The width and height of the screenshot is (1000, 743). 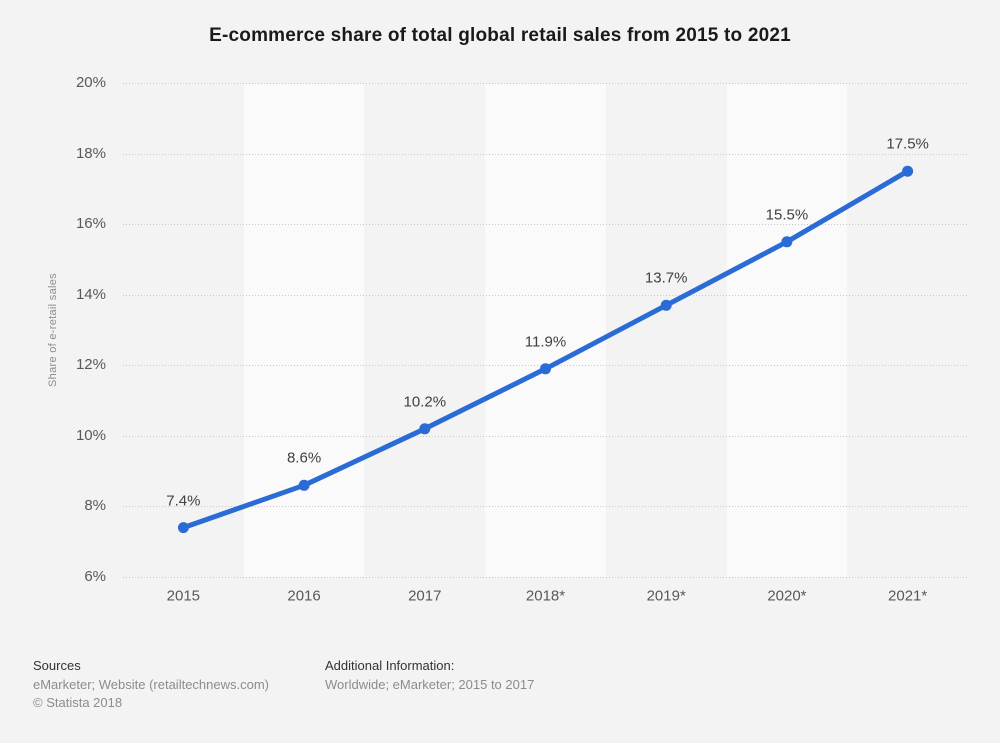 What do you see at coordinates (425, 596) in the screenshot?
I see `x-tick-label: 2017` at bounding box center [425, 596].